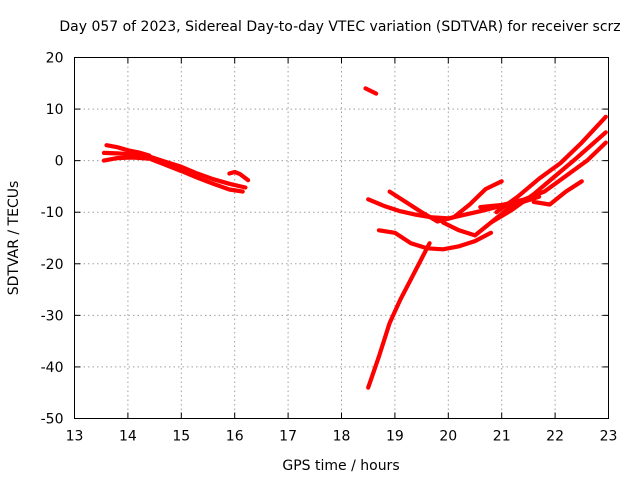 Image resolution: width=640 pixels, height=480 pixels. Describe the element at coordinates (55, 59) in the screenshot. I see `y-tick-label: 20` at that location.